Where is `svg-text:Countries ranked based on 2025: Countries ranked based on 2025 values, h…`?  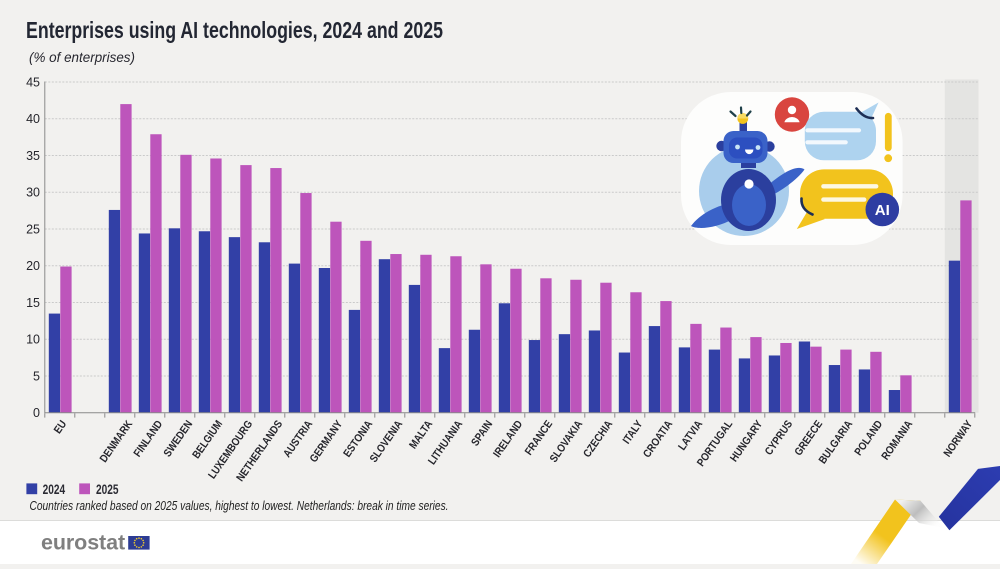
svg-text:Countries ranked based on 2025: Countries ranked based on 2025 values, h… is located at coordinates (239, 505).